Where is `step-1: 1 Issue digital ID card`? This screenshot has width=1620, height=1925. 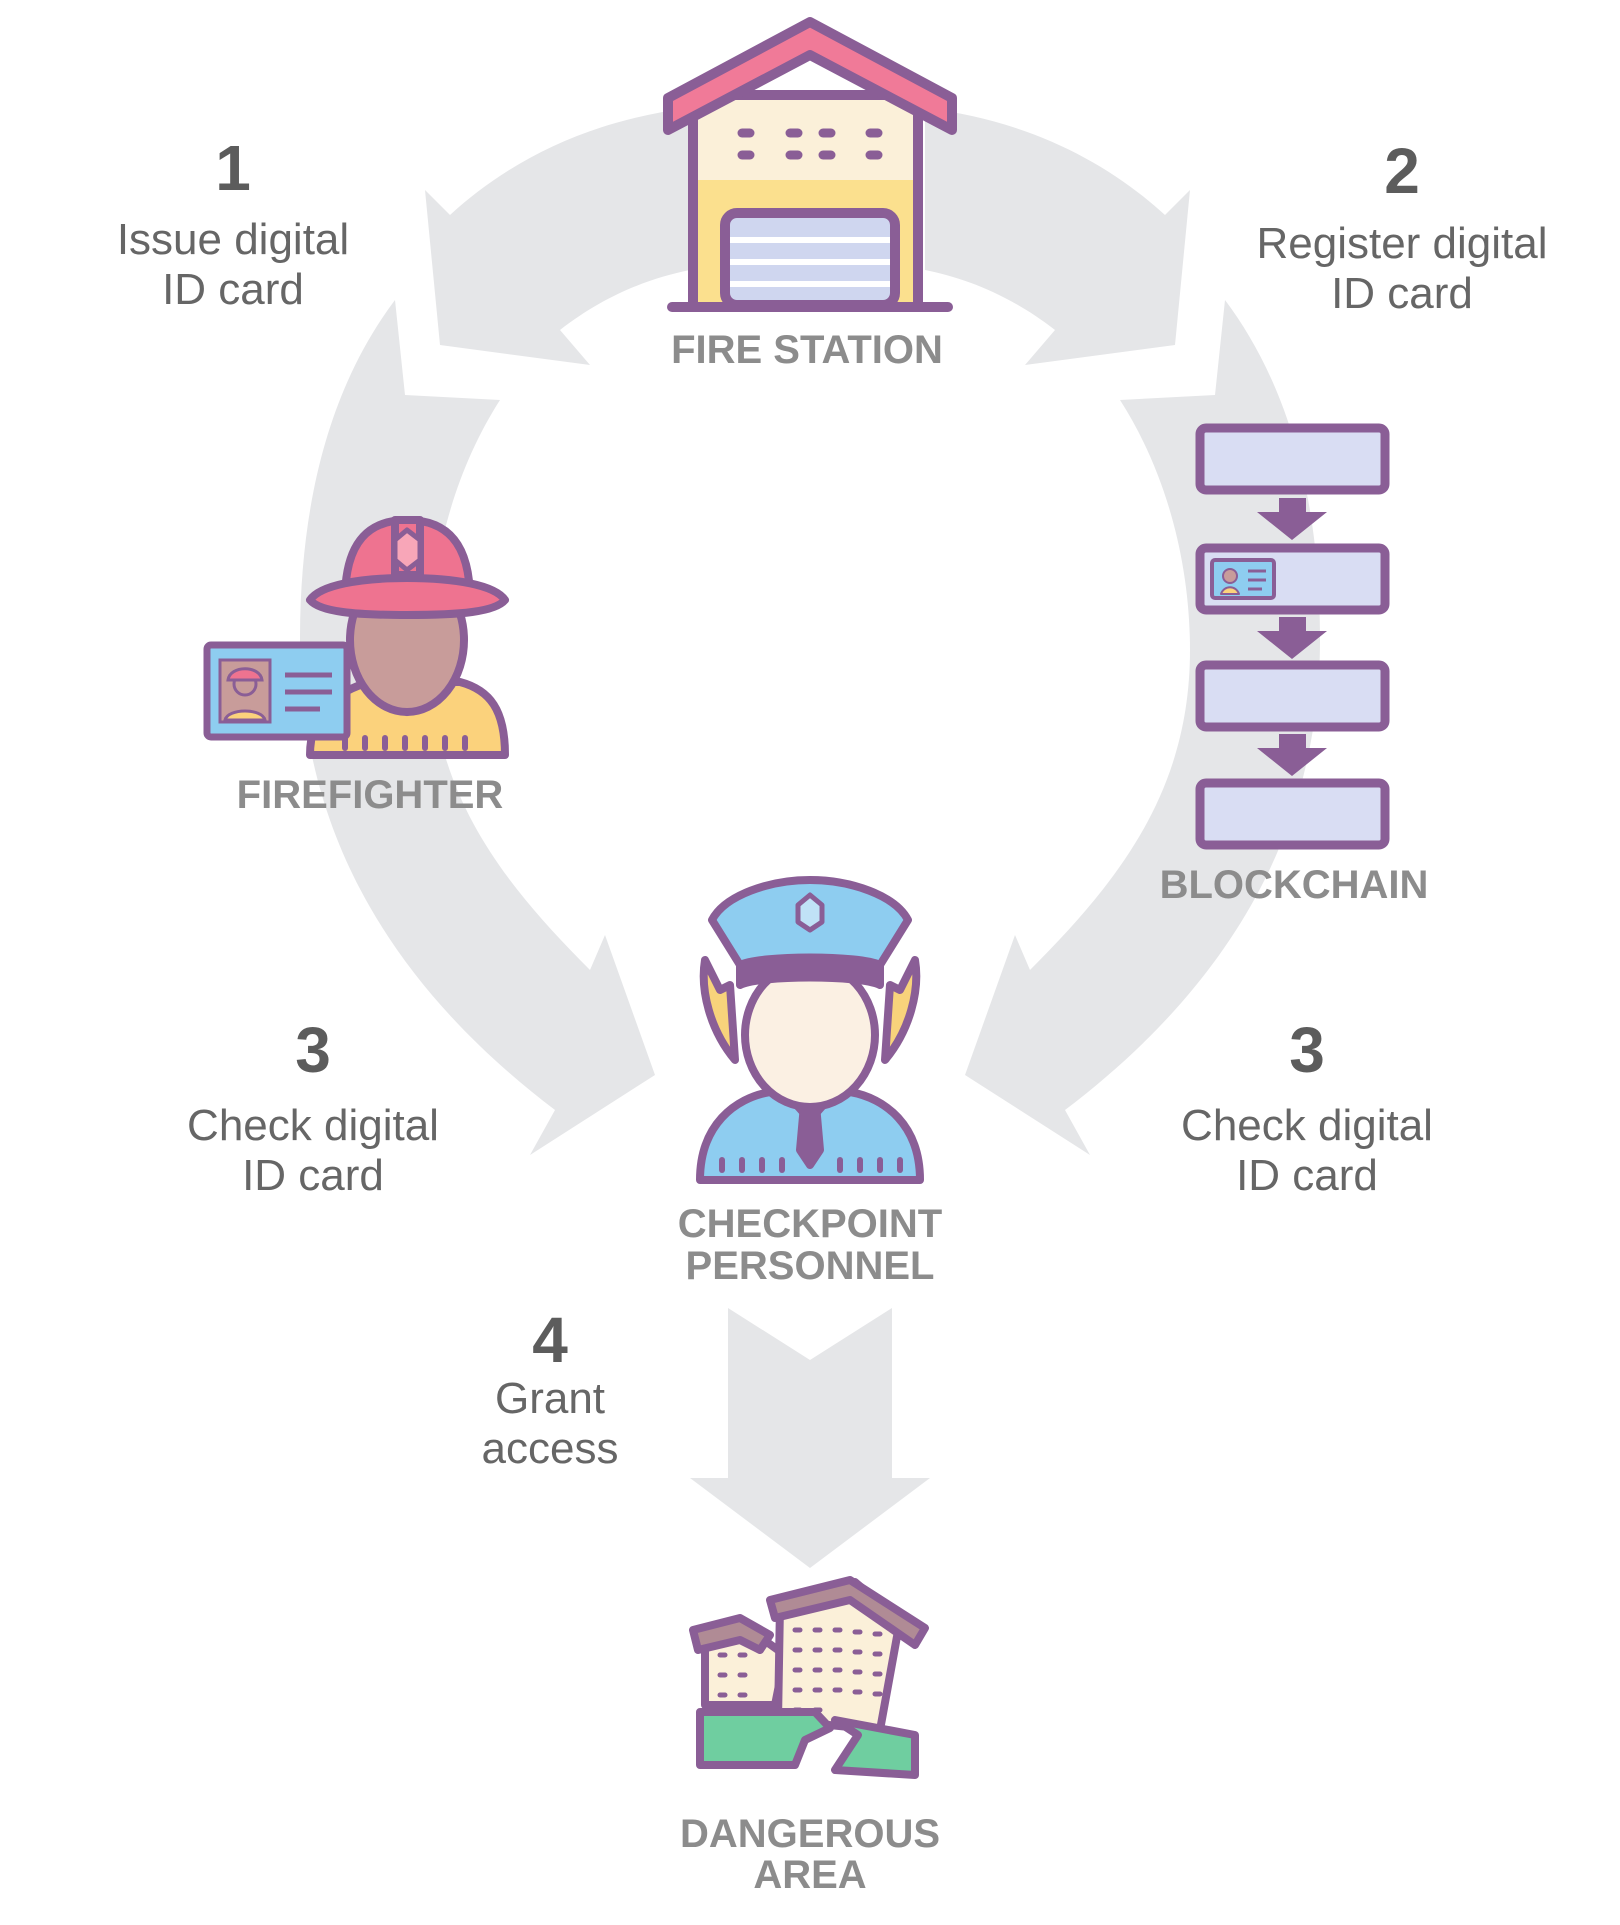
step-1: 1 Issue digital ID card is located at coordinates (233, 223).